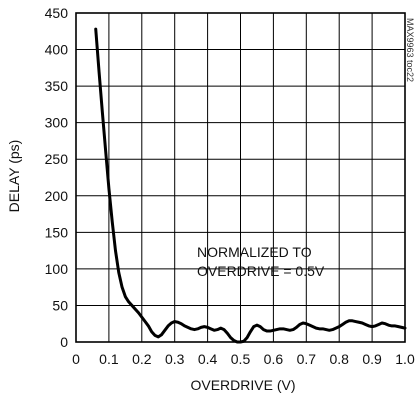 This screenshot has height=403, width=417. Describe the element at coordinates (57, 177) in the screenshot. I see `y-tick-labels: 0 50 100 150 200 250 300 350 400 450` at that location.